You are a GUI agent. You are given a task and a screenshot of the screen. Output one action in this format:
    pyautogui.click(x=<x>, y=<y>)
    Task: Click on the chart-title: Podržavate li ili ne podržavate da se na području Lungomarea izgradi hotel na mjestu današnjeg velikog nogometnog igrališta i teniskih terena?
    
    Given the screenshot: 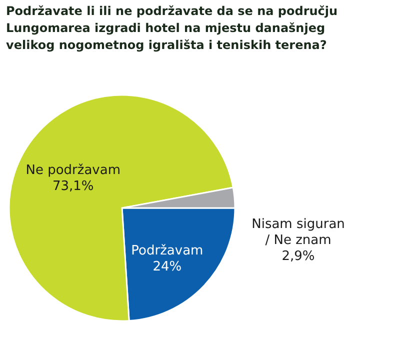 What is the action you would take?
    pyautogui.click(x=172, y=28)
    